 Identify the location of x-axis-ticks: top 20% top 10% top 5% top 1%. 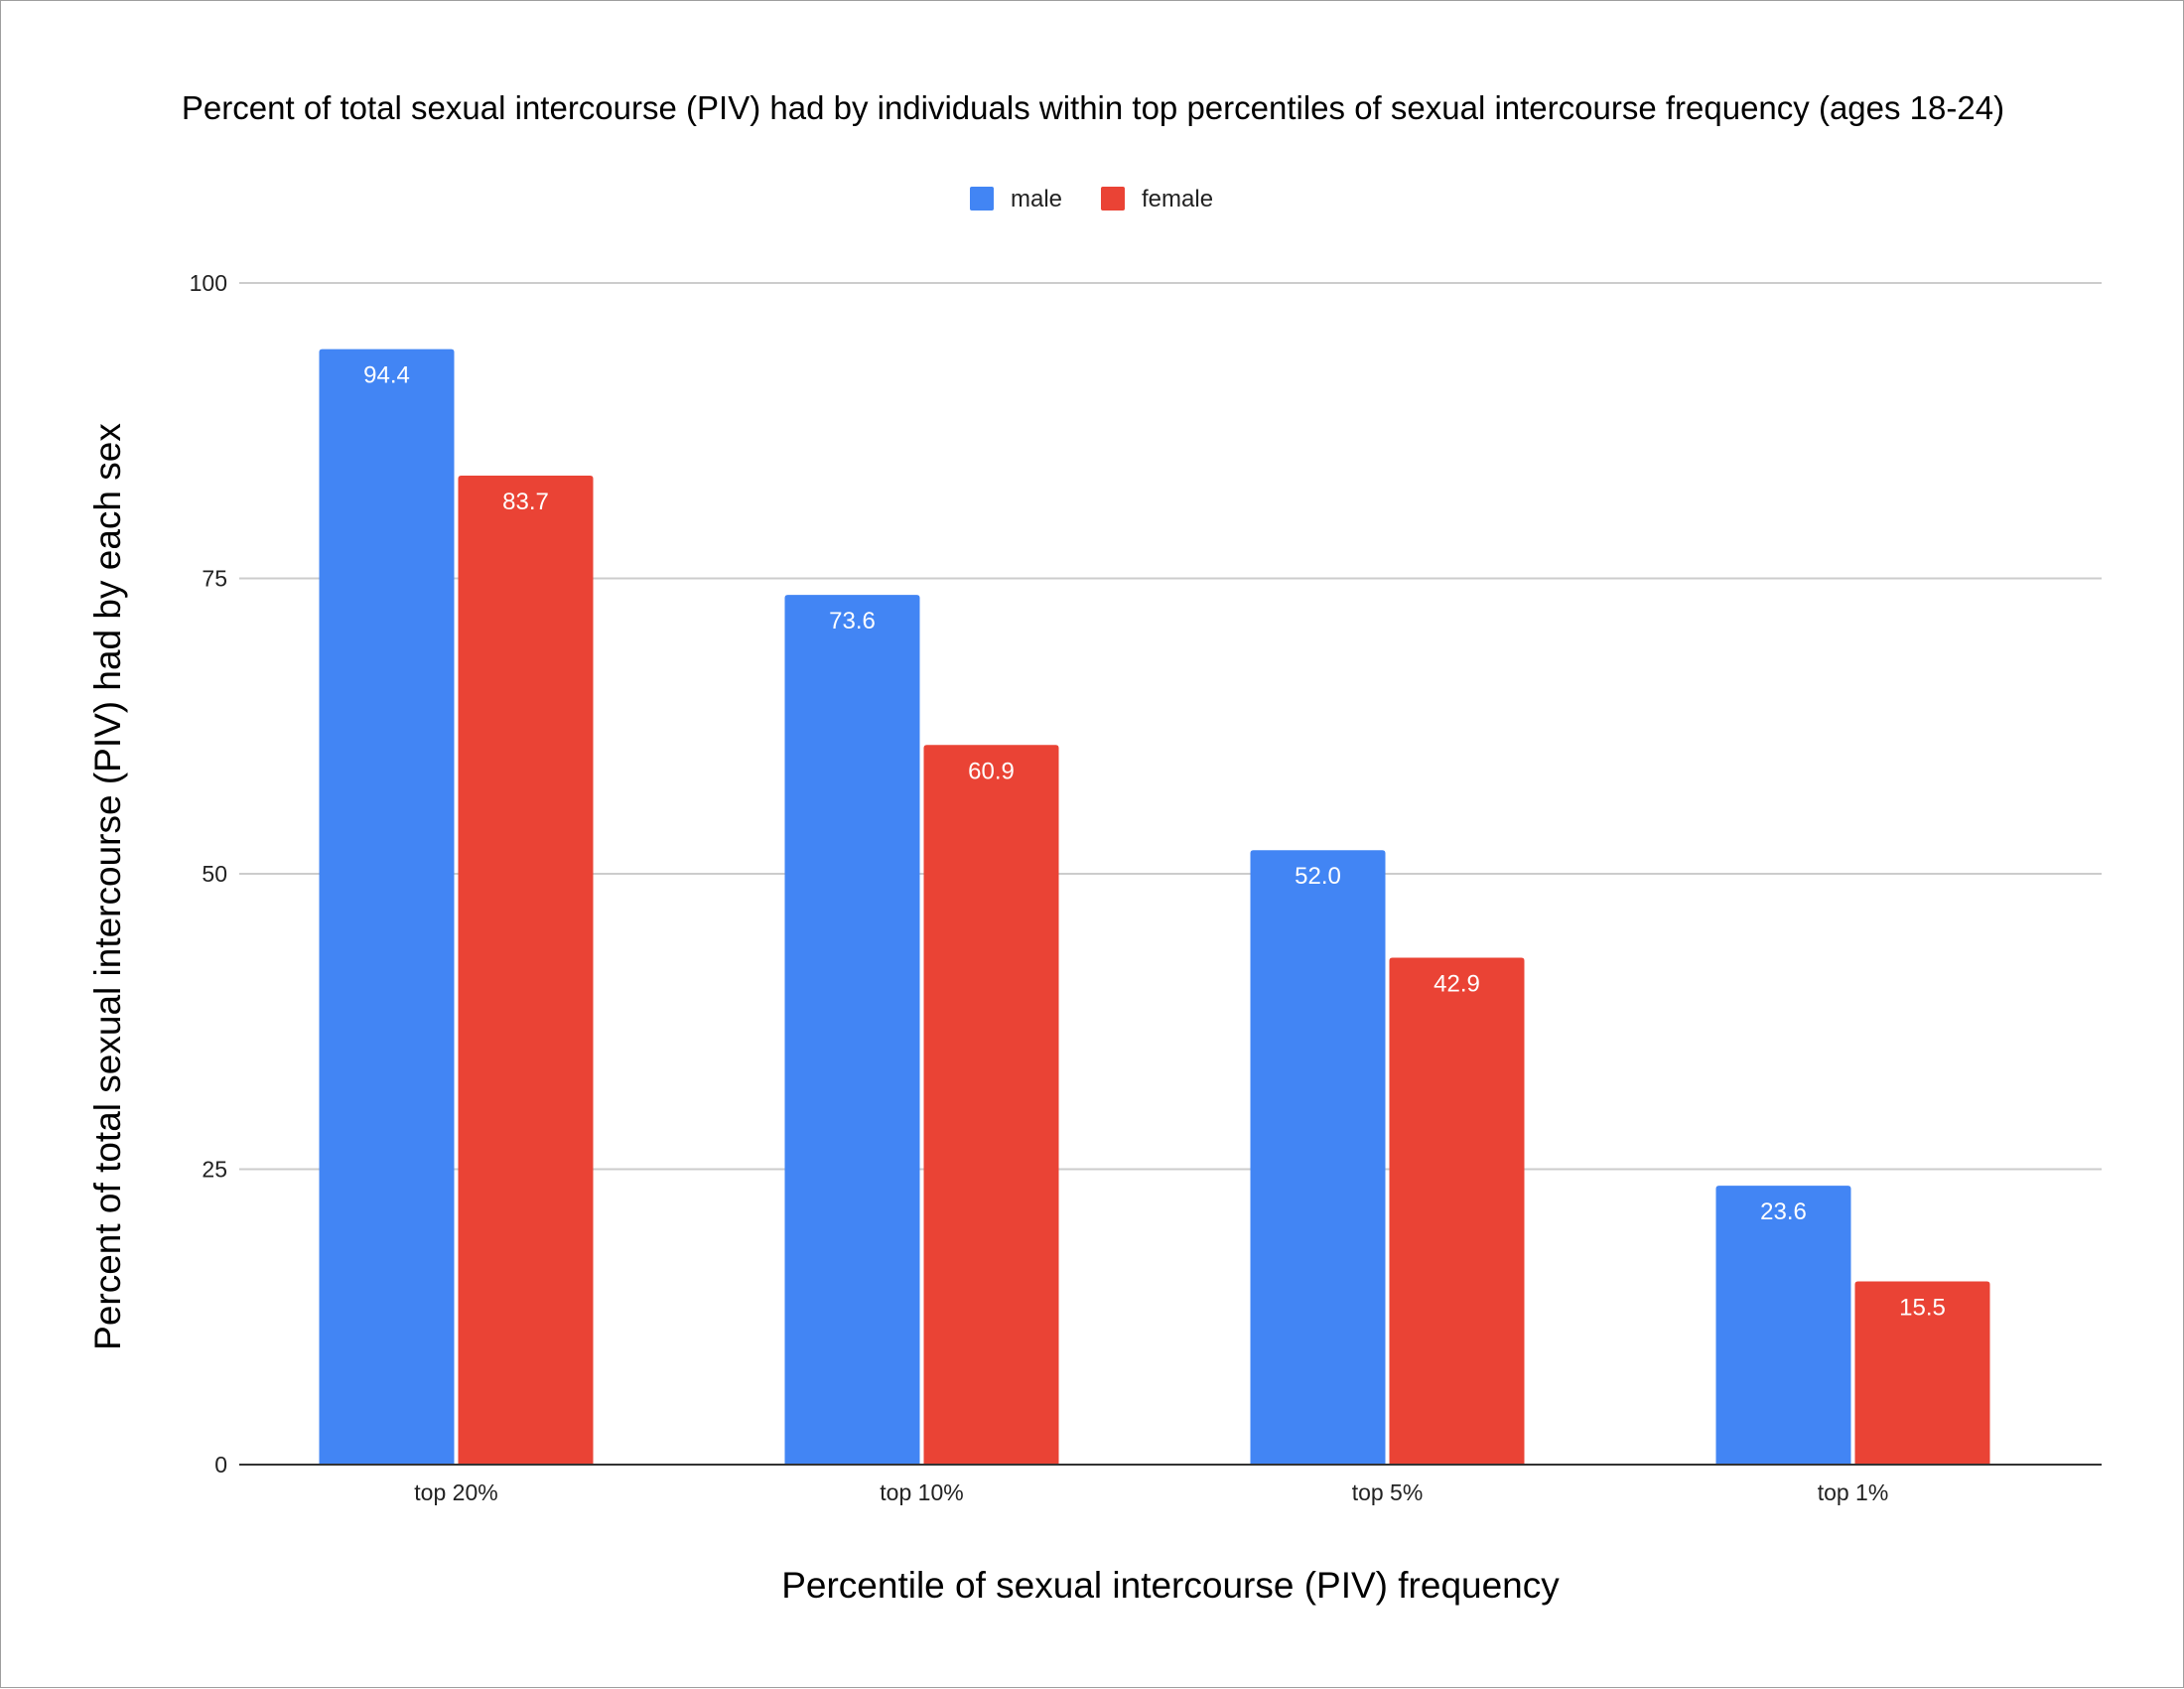
(1151, 1492).